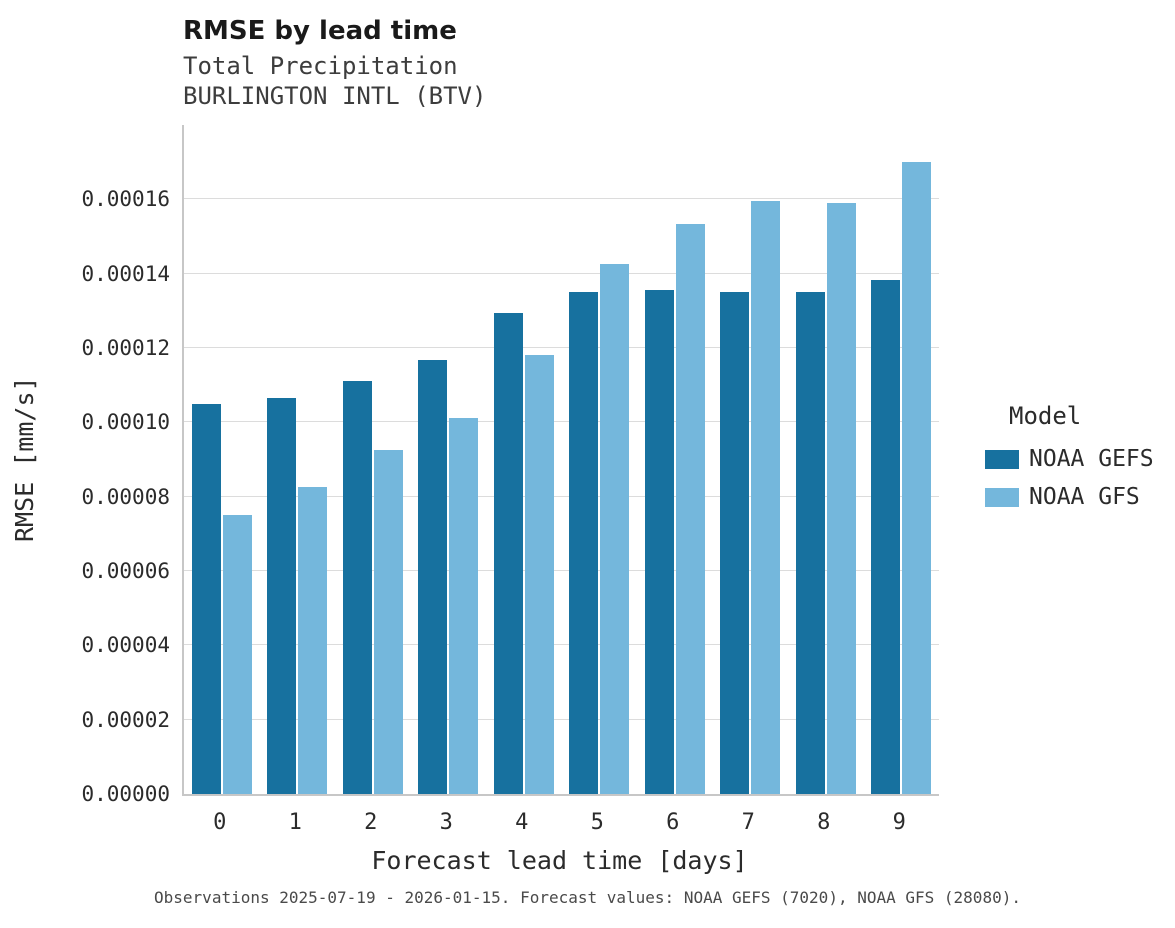 This screenshot has height=928, width=1175. What do you see at coordinates (125, 719) in the screenshot?
I see `y-tick-label: 0.00002` at bounding box center [125, 719].